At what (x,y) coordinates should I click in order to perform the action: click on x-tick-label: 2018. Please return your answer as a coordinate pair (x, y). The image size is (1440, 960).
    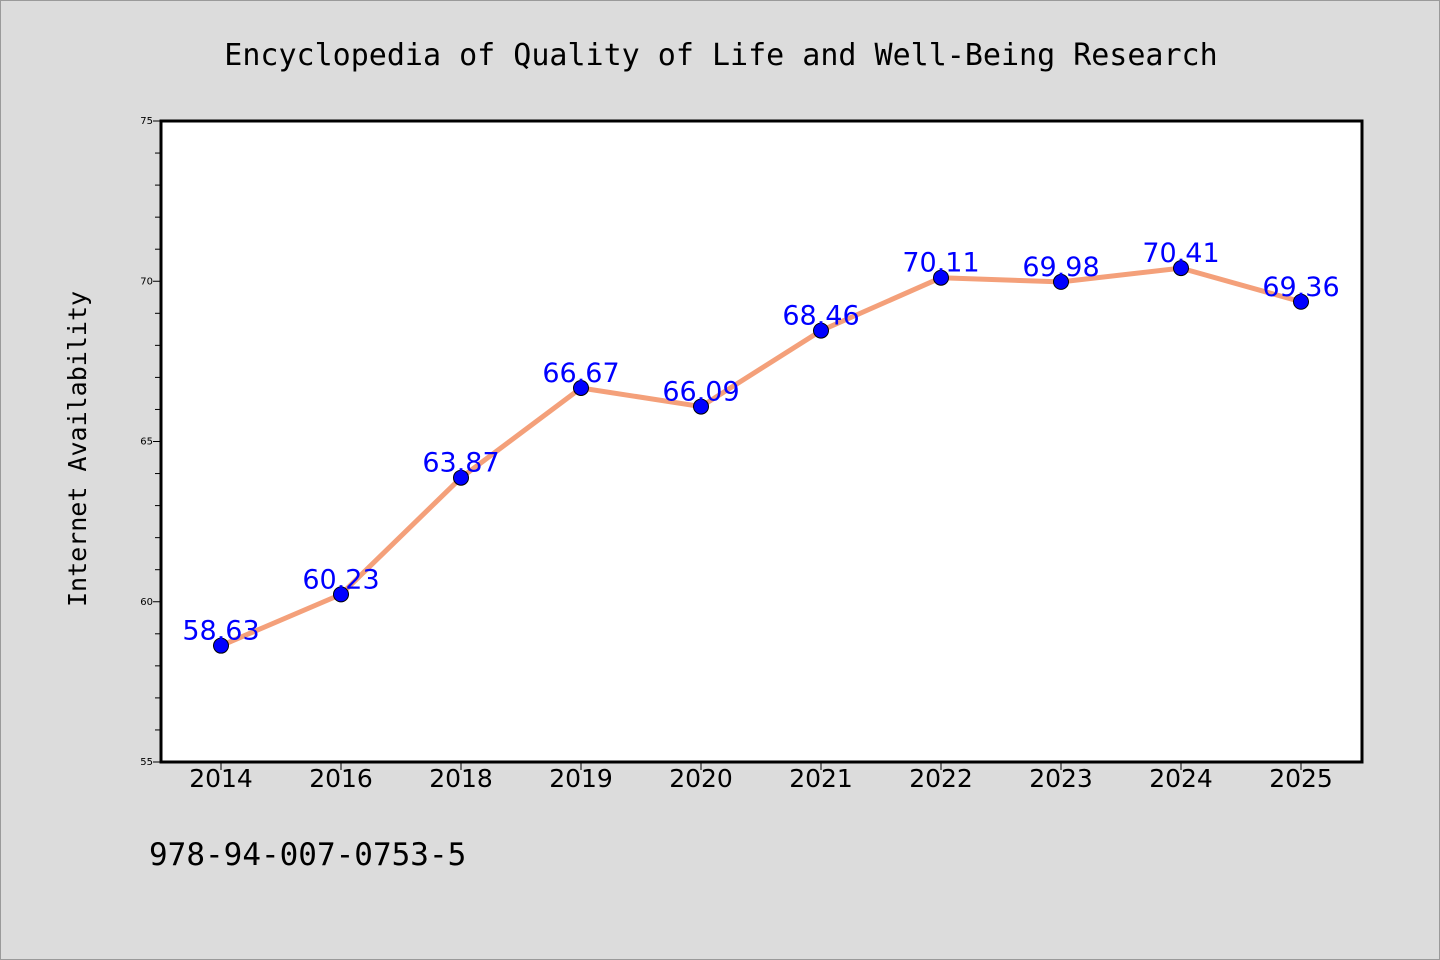
    Looking at the image, I should click on (461, 778).